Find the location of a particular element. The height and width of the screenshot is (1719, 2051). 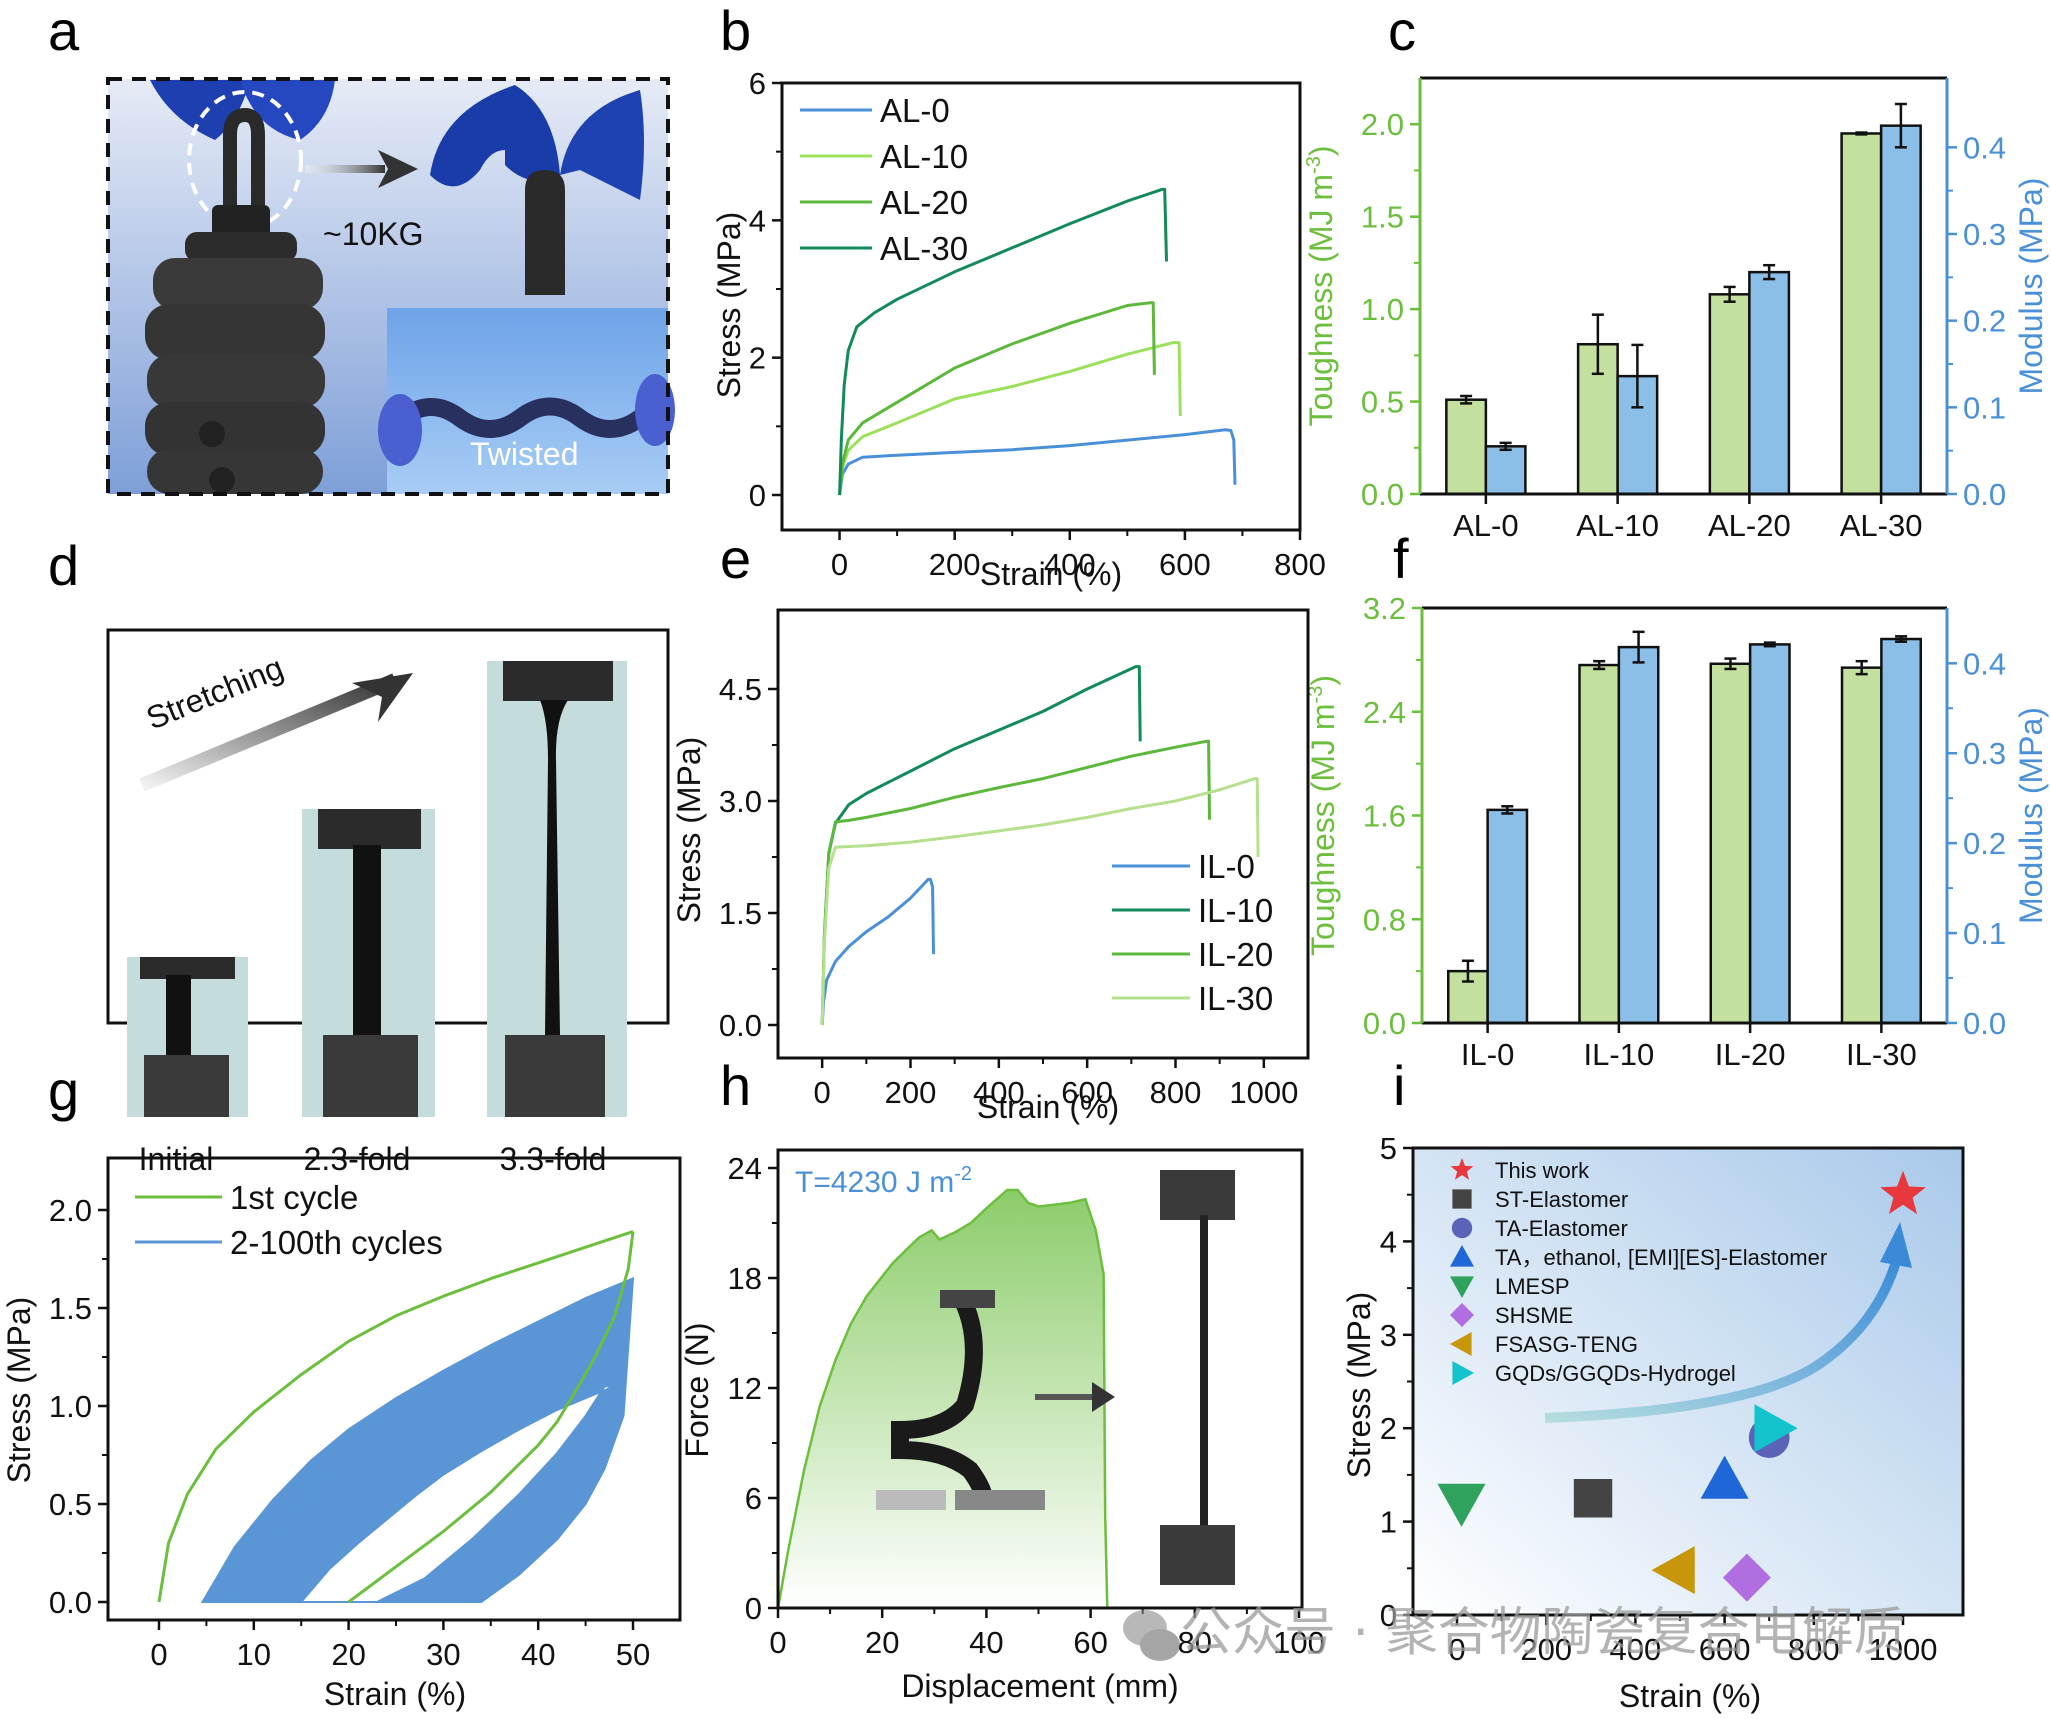

x-tick-label: 600 is located at coordinates (1725, 1649).